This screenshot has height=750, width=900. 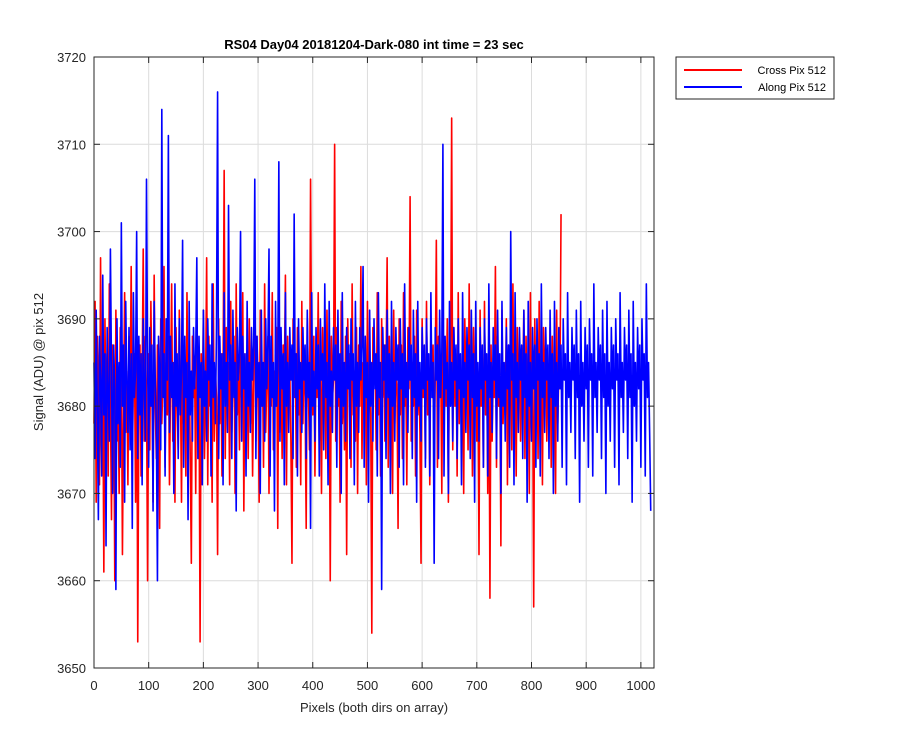 What do you see at coordinates (204, 685) in the screenshot?
I see `x-tick-label: 200` at bounding box center [204, 685].